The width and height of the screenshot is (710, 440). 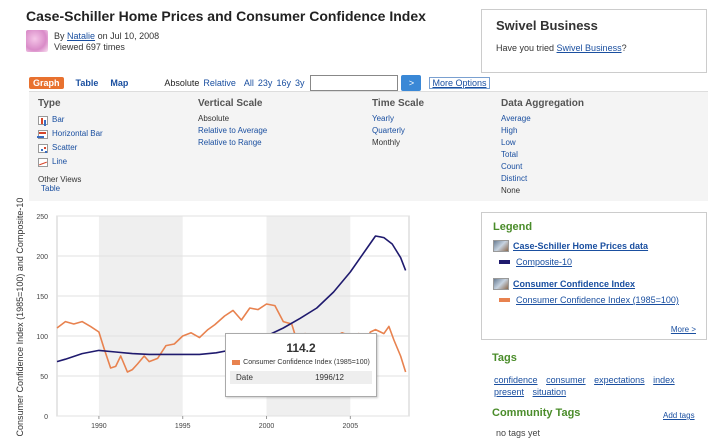 I want to click on legend-swatch-composite, so click(x=504, y=262).